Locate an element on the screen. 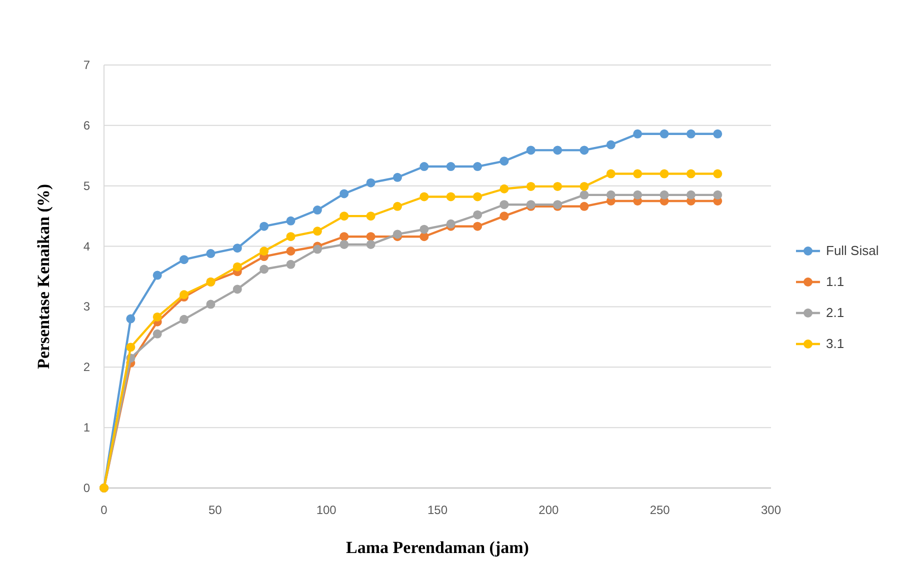 The image size is (898, 574). x-tick-label: 50 is located at coordinates (215, 510).